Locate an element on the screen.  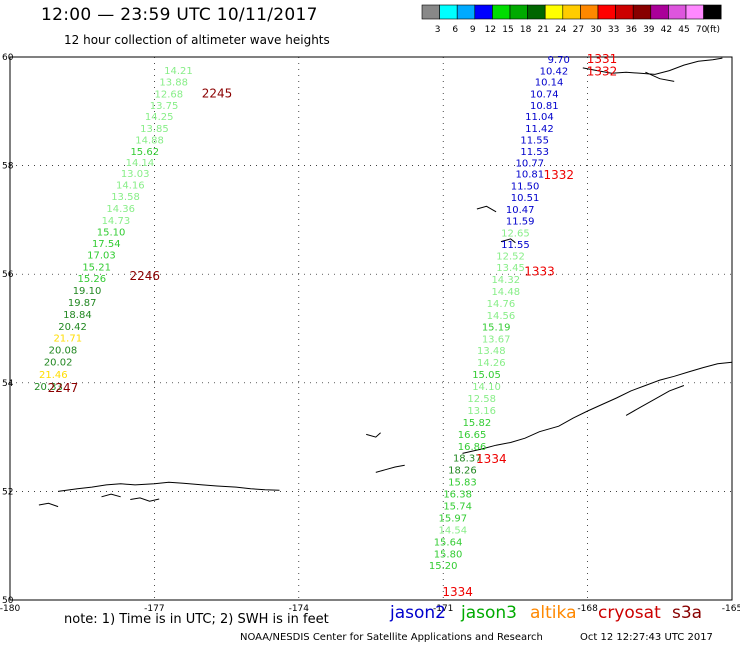
lat-tick-label: 60 is located at coordinates (8, 58).